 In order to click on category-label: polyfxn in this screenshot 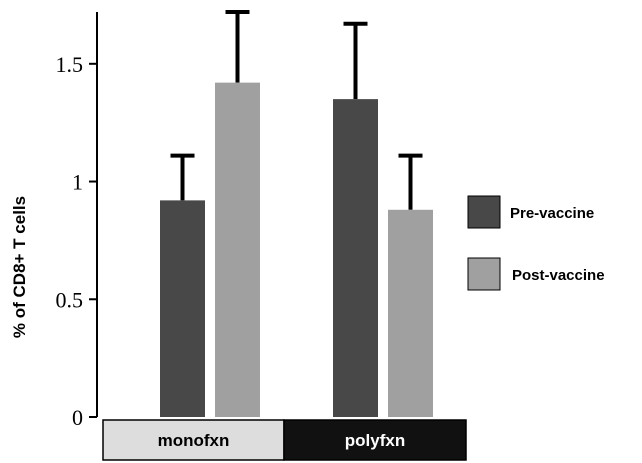, I will do `click(375, 440)`.